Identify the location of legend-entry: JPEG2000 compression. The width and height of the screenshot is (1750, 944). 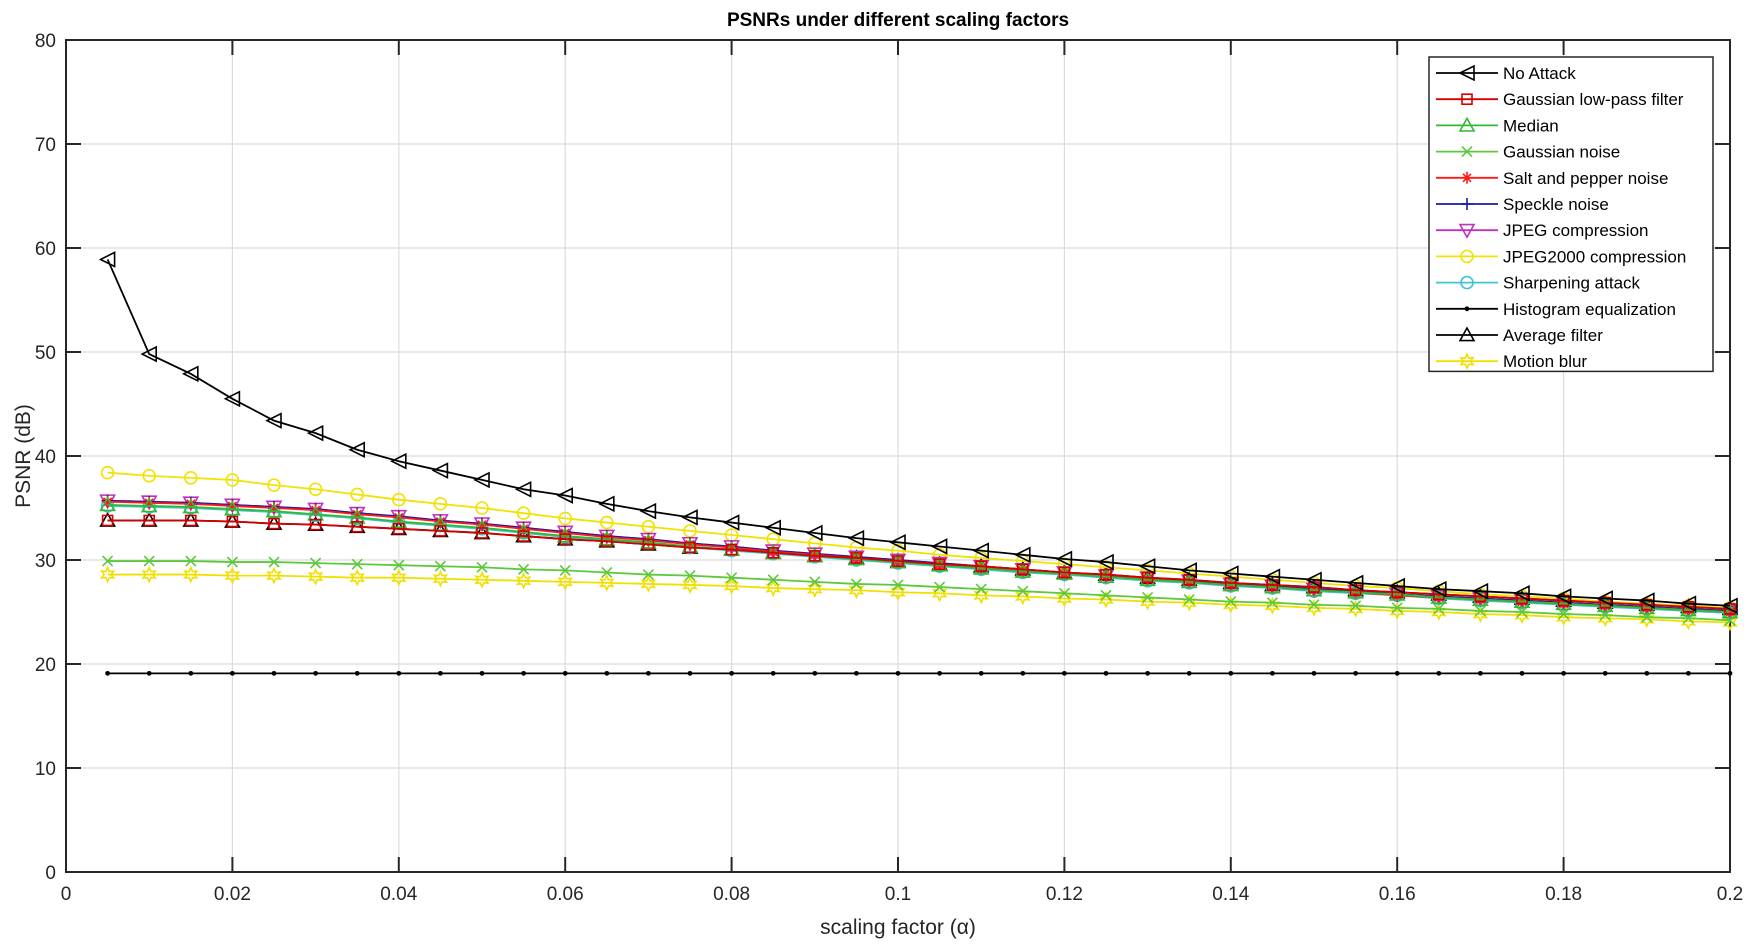
(1561, 256).